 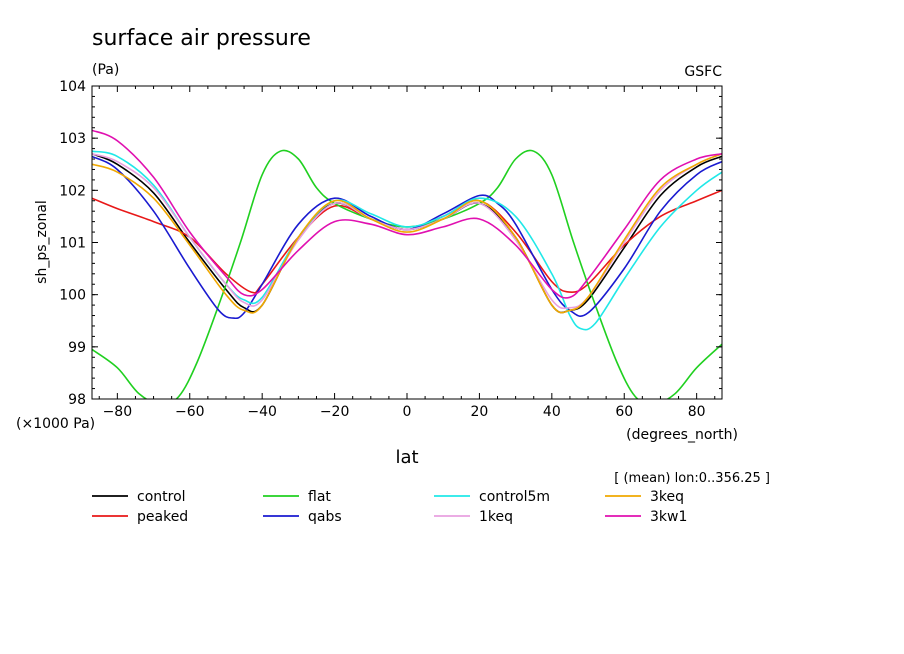 I want to click on y-tick-label: 99, so click(x=77, y=348).